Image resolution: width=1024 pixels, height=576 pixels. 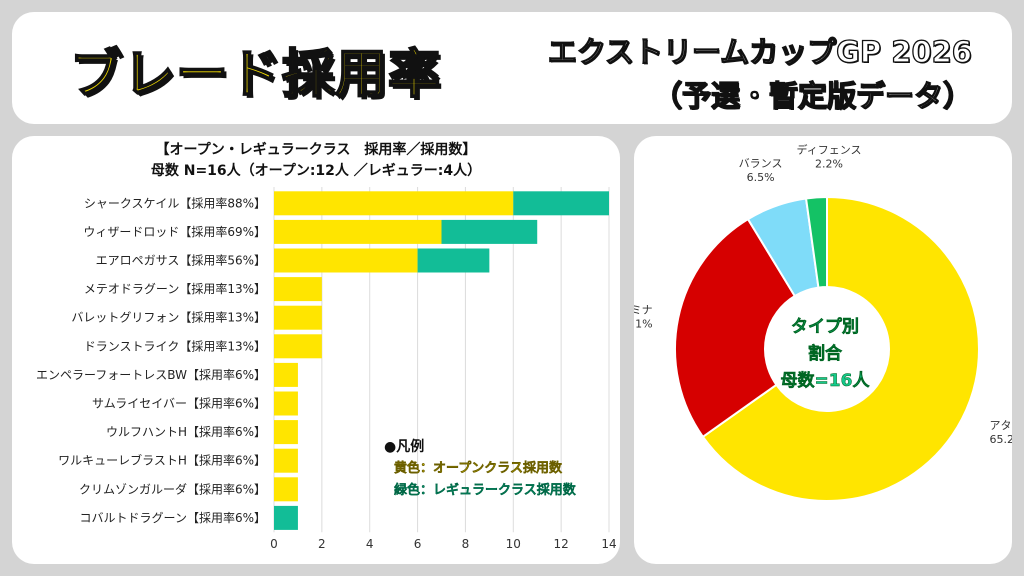 What do you see at coordinates (174, 231) in the screenshot?
I see `category-label: ウィザードロッド【採用率69%】` at bounding box center [174, 231].